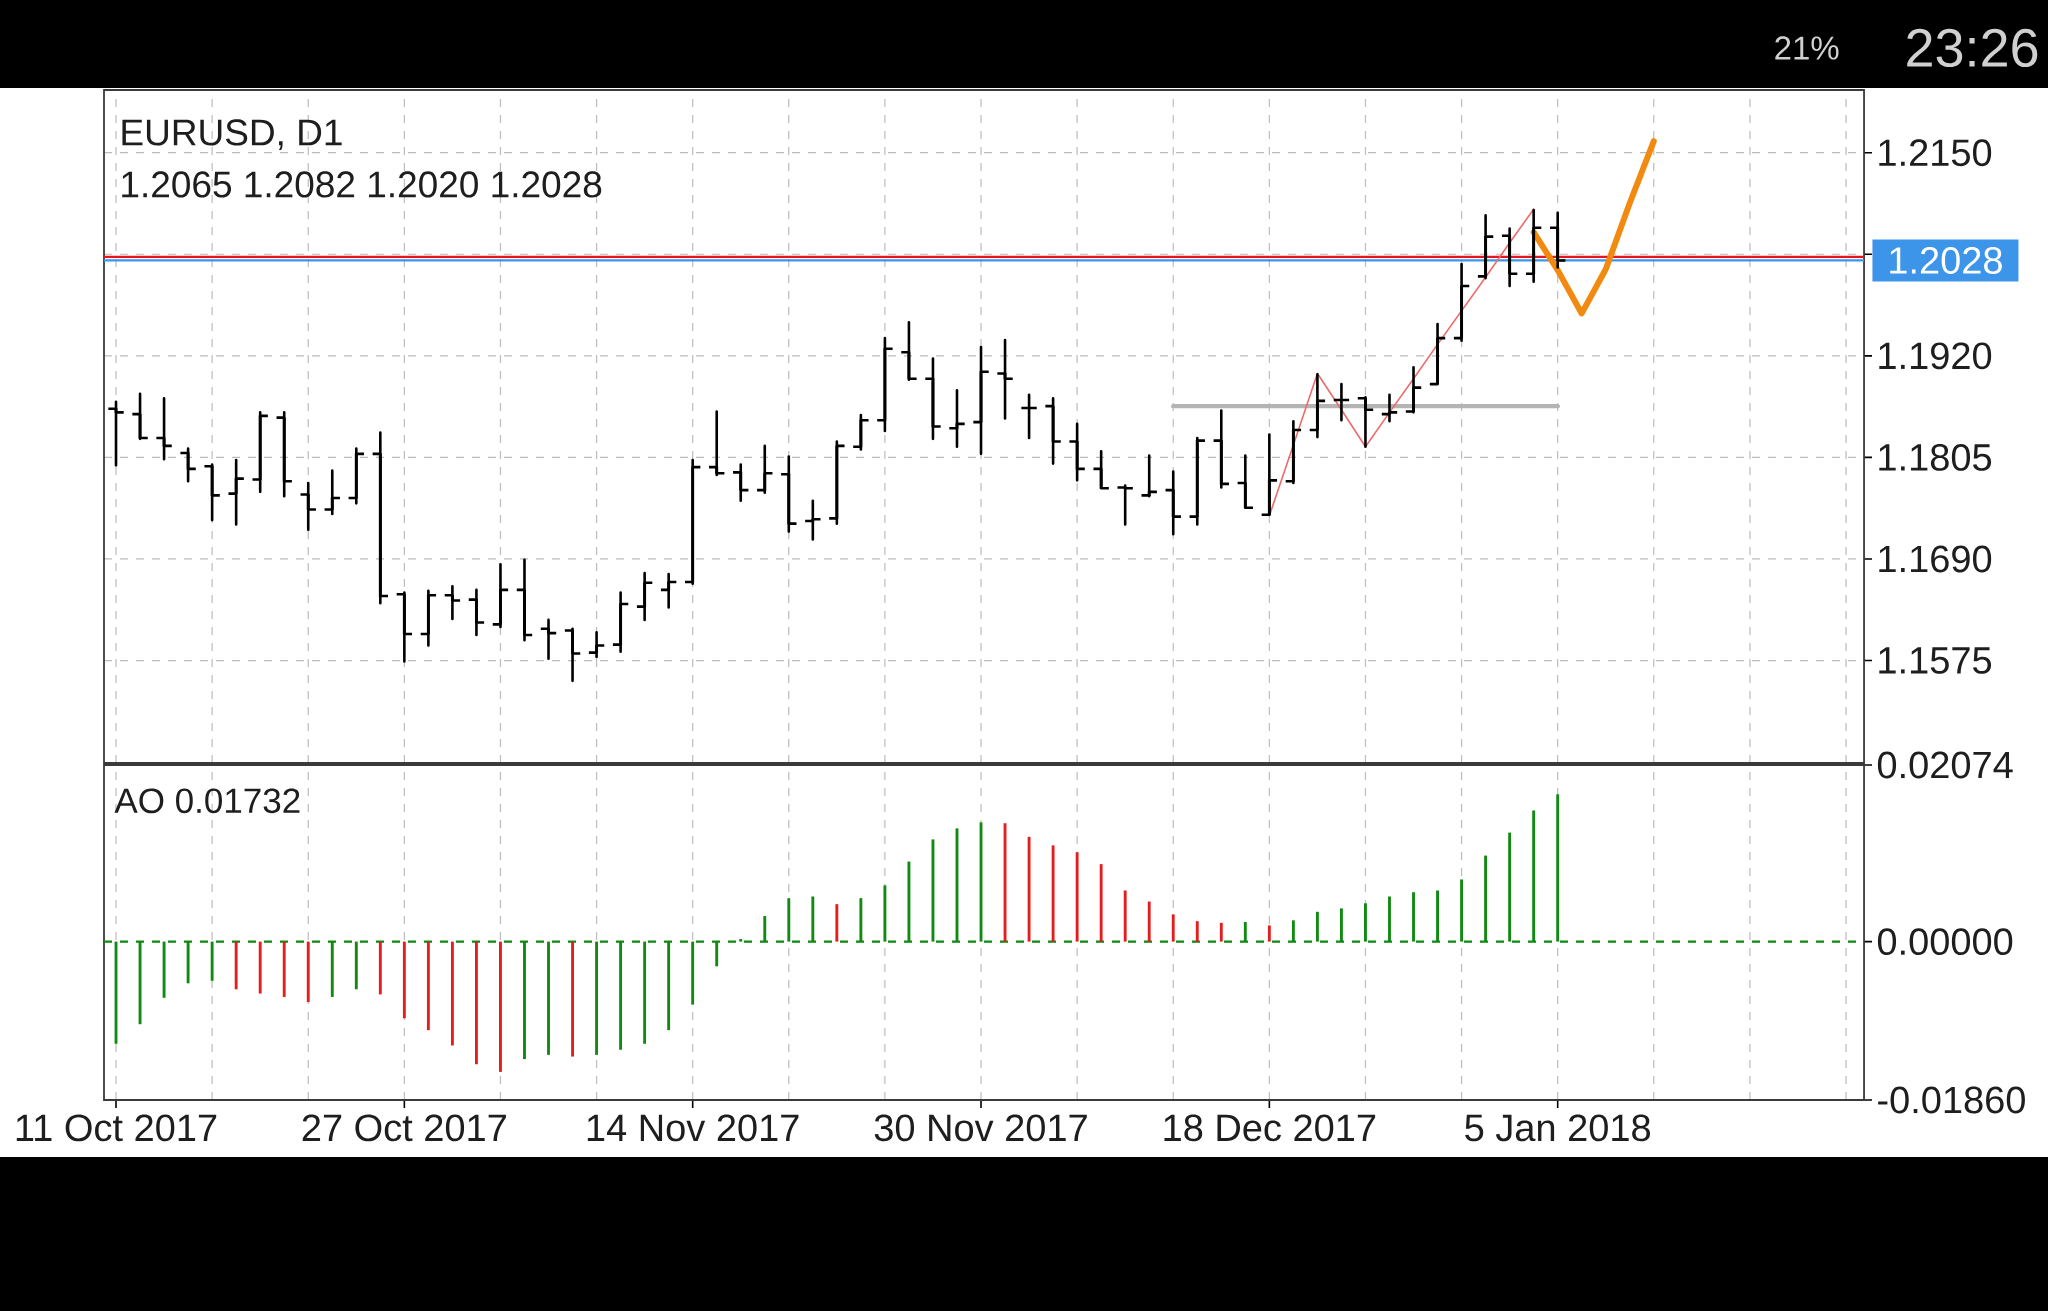  What do you see at coordinates (1945, 942) in the screenshot?
I see `y-tick-label: 0.00000` at bounding box center [1945, 942].